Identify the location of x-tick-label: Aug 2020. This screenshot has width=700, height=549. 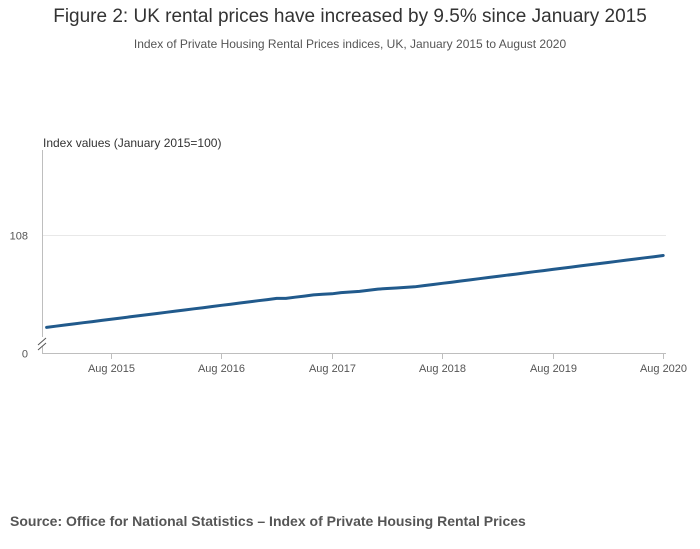
(663, 369).